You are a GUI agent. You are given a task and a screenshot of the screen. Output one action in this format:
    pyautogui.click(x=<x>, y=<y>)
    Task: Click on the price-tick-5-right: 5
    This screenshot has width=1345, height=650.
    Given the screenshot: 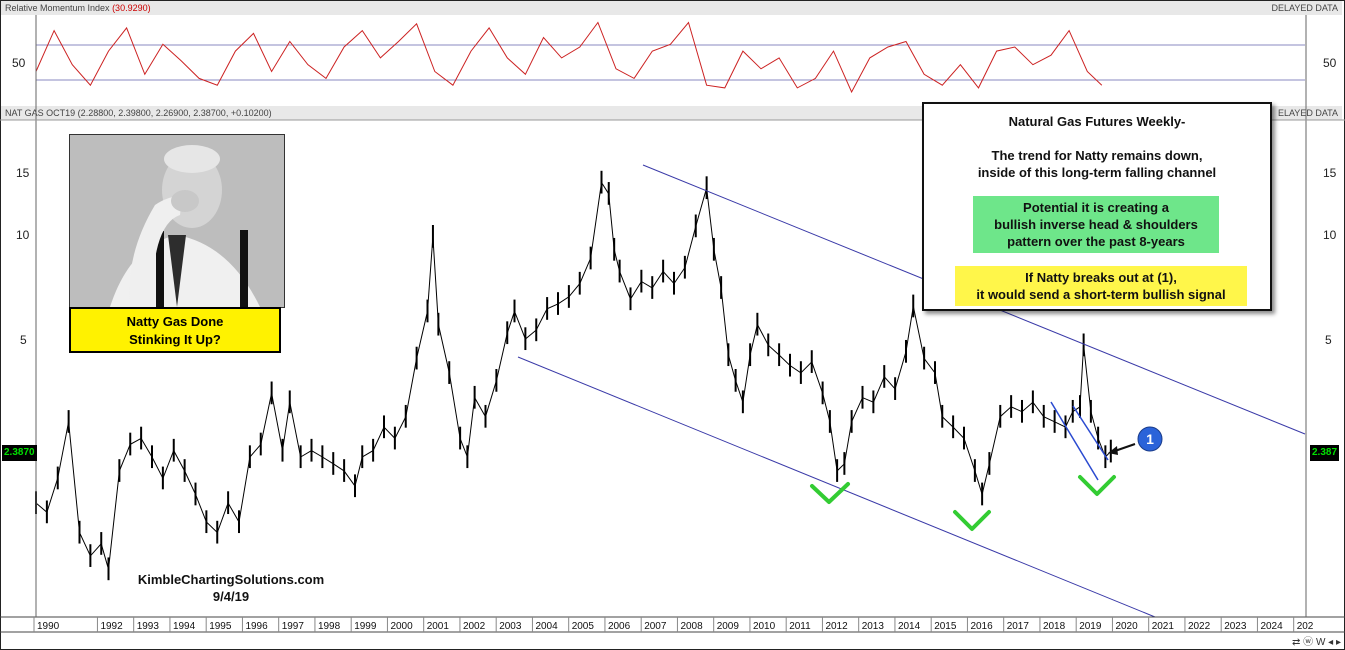 What is the action you would take?
    pyautogui.click(x=1328, y=340)
    